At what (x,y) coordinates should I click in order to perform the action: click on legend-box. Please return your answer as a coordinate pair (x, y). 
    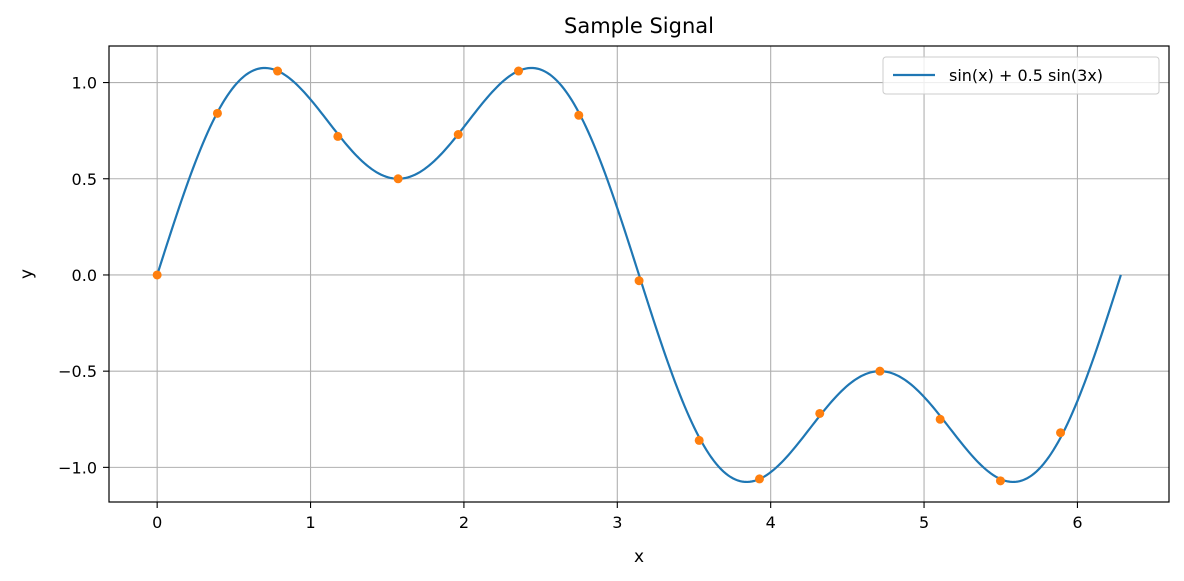
    Looking at the image, I should click on (1021, 75).